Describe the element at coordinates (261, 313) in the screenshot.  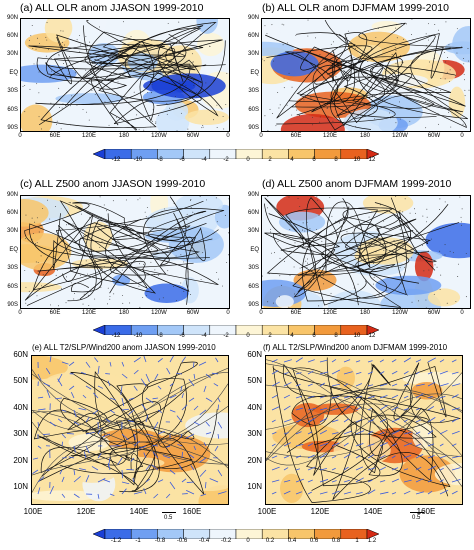
I see `panel-d-lon-label: 0` at that location.